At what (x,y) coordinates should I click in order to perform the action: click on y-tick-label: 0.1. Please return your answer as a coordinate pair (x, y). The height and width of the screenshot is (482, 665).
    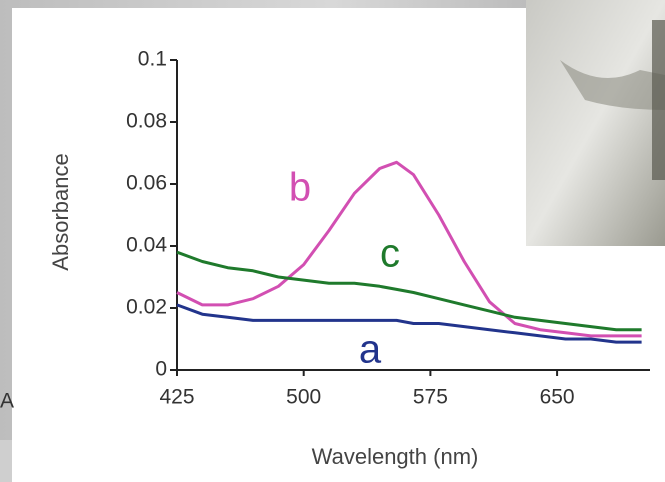
    Looking at the image, I should click on (152, 59).